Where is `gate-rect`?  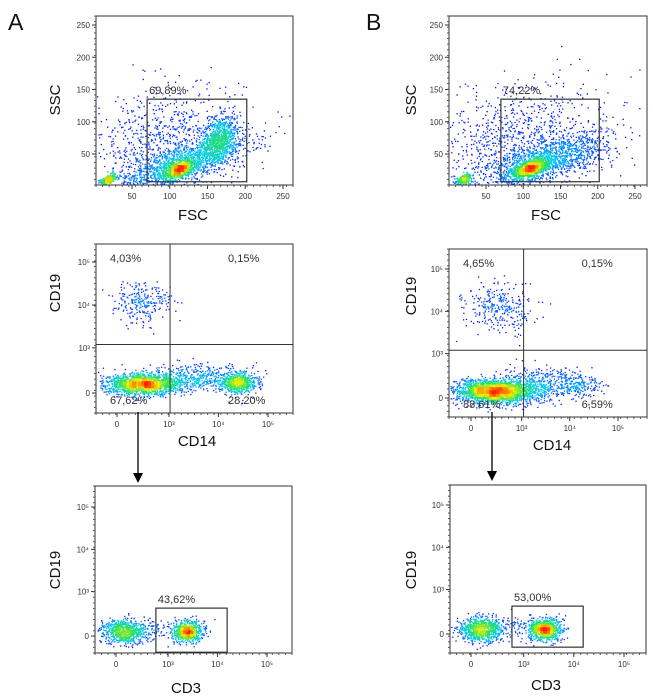 gate-rect is located at coordinates (197, 140).